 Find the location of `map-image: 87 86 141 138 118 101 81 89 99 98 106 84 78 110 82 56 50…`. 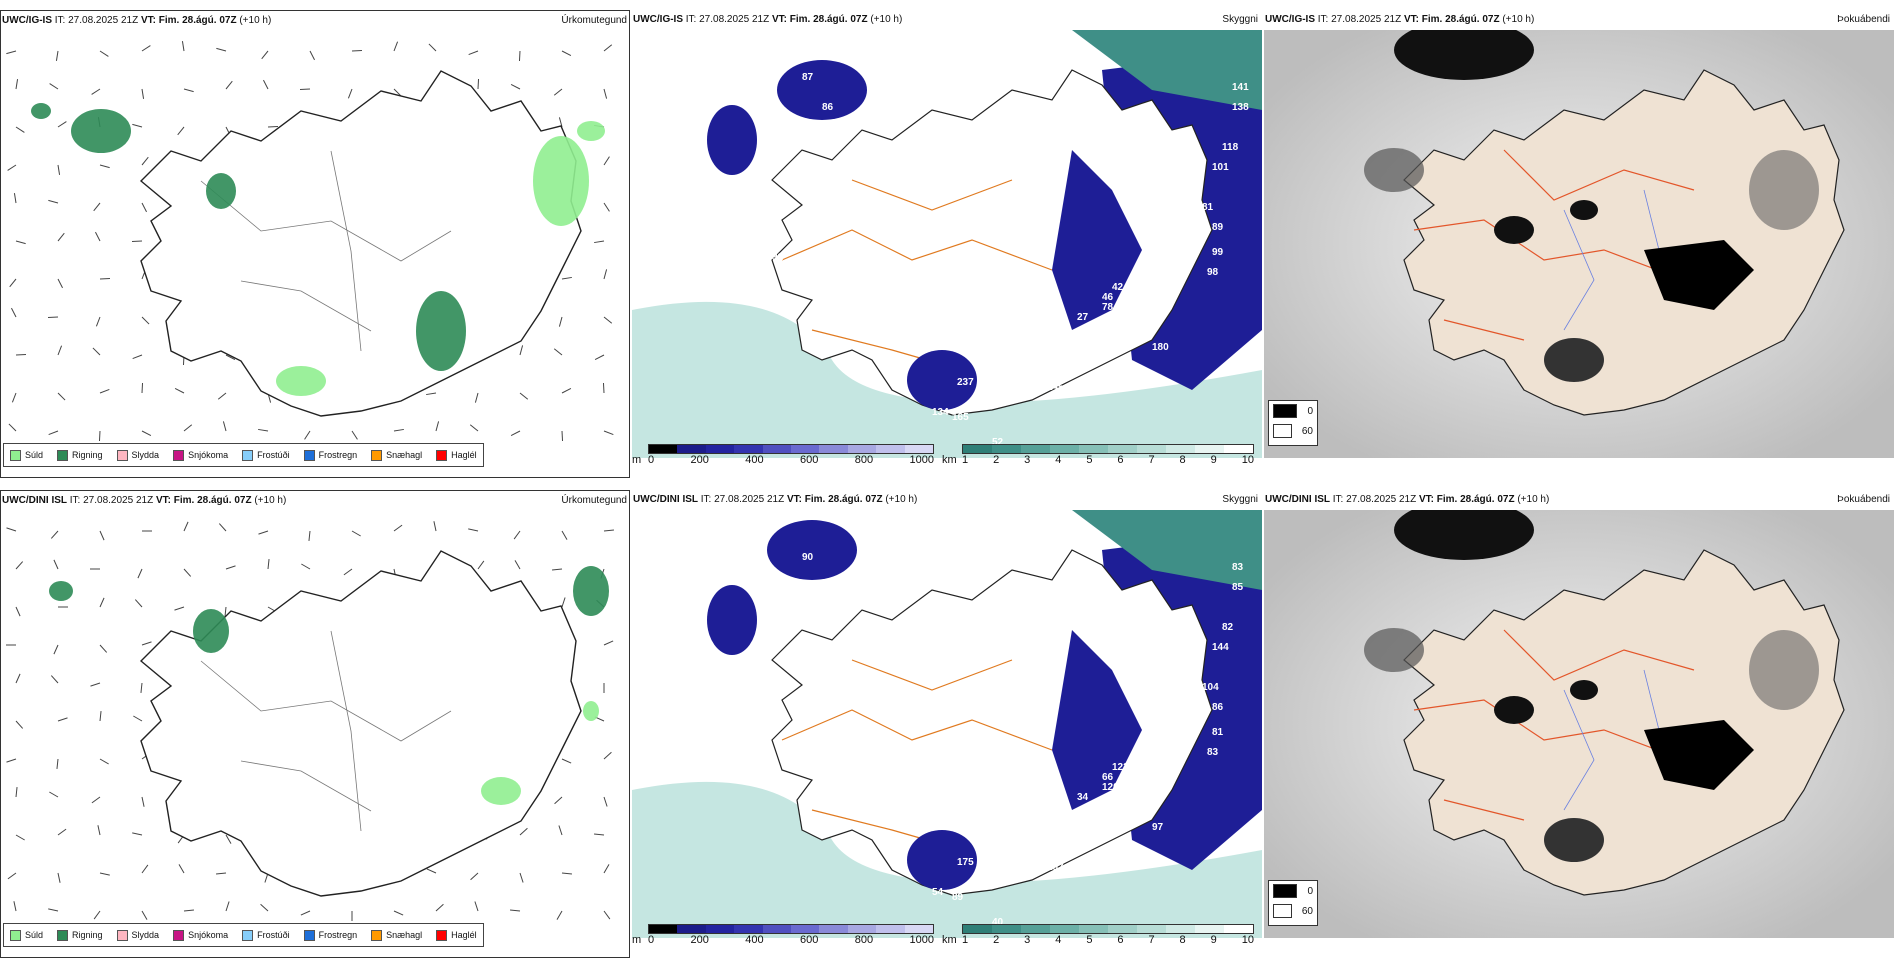

map-image: 87 86 141 138 118 101 81 89 99 98 106 84 78 110 82 56 50… is located at coordinates (947, 244).